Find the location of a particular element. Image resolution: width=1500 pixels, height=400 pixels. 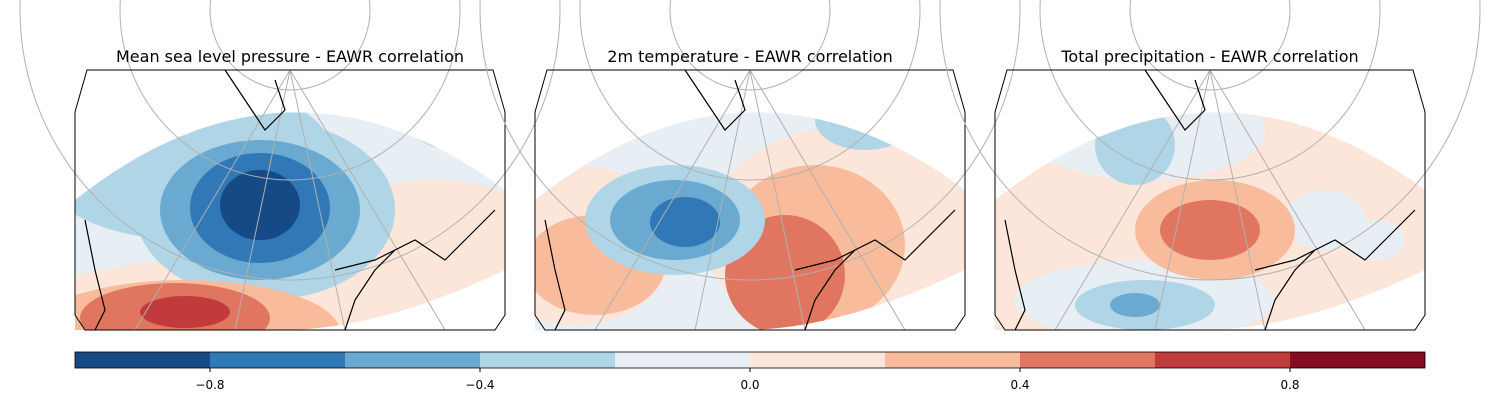

colorbar-tick-label: −0.4 is located at coordinates (479, 385).